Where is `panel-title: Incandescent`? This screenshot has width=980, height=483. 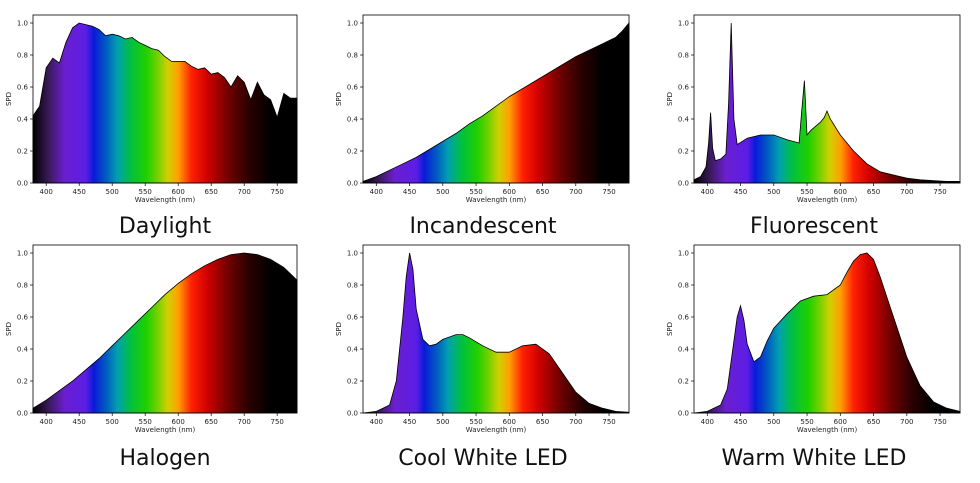
panel-title: Incandescent is located at coordinates (482, 226).